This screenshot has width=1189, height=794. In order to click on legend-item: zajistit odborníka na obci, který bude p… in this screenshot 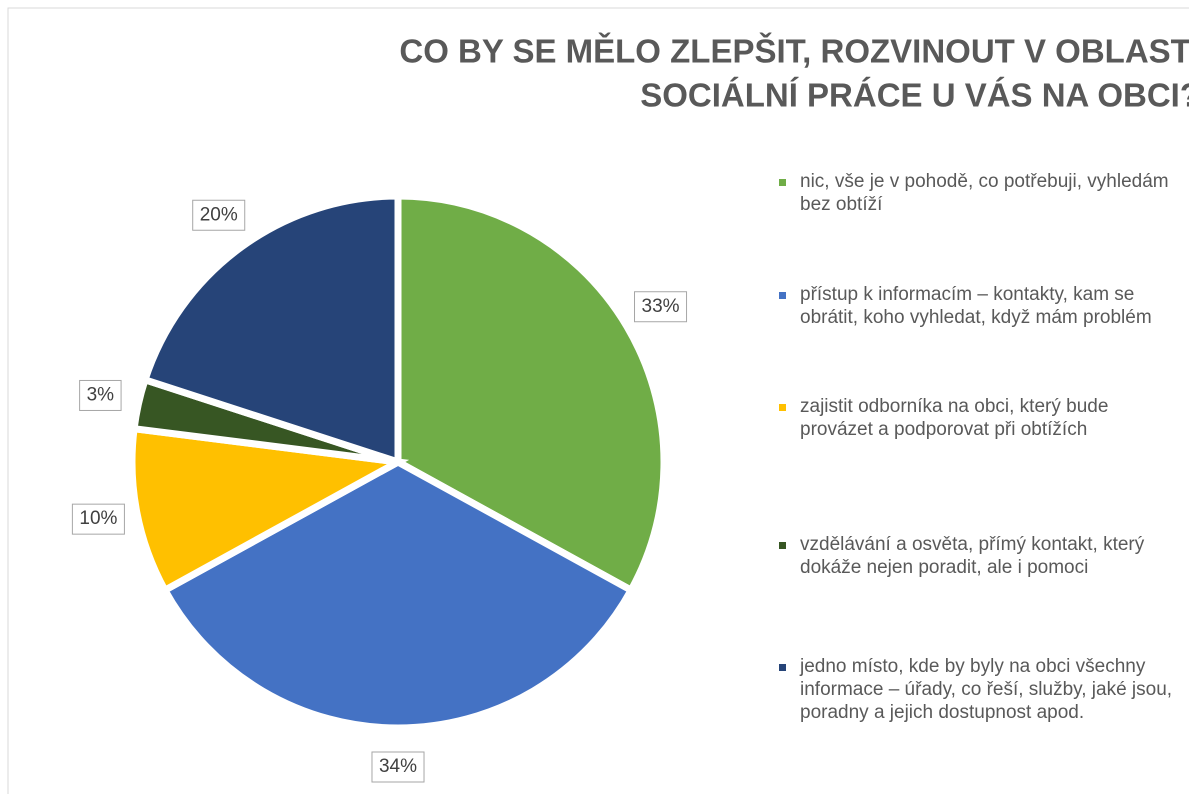, I will do `click(982, 418)`.